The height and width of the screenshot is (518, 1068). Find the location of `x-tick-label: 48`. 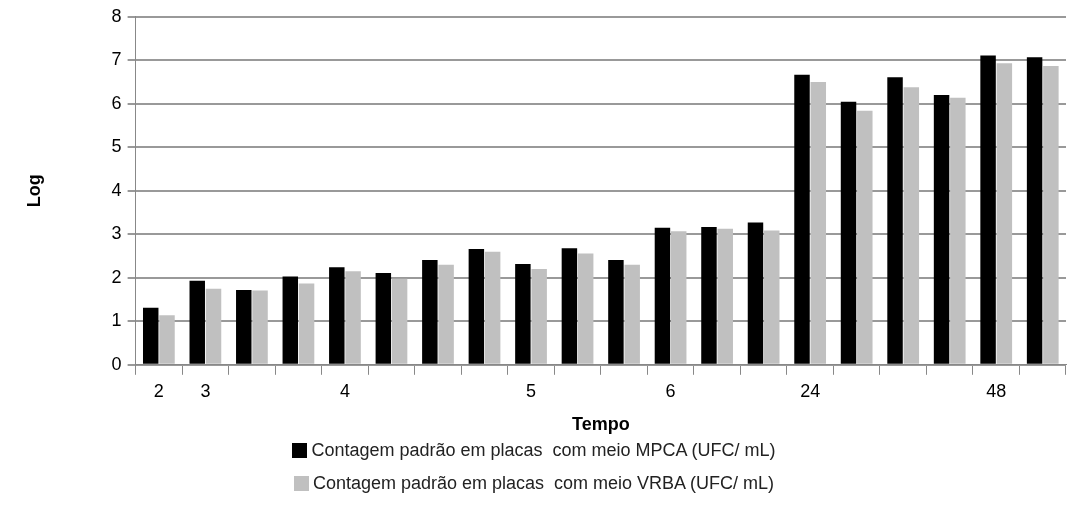

x-tick-label: 48 is located at coordinates (996, 390).